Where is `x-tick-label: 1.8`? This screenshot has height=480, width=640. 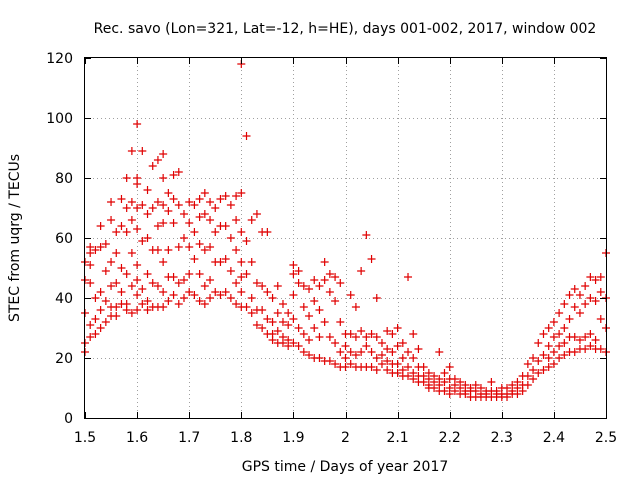 x-tick-label: 1.8 is located at coordinates (241, 438).